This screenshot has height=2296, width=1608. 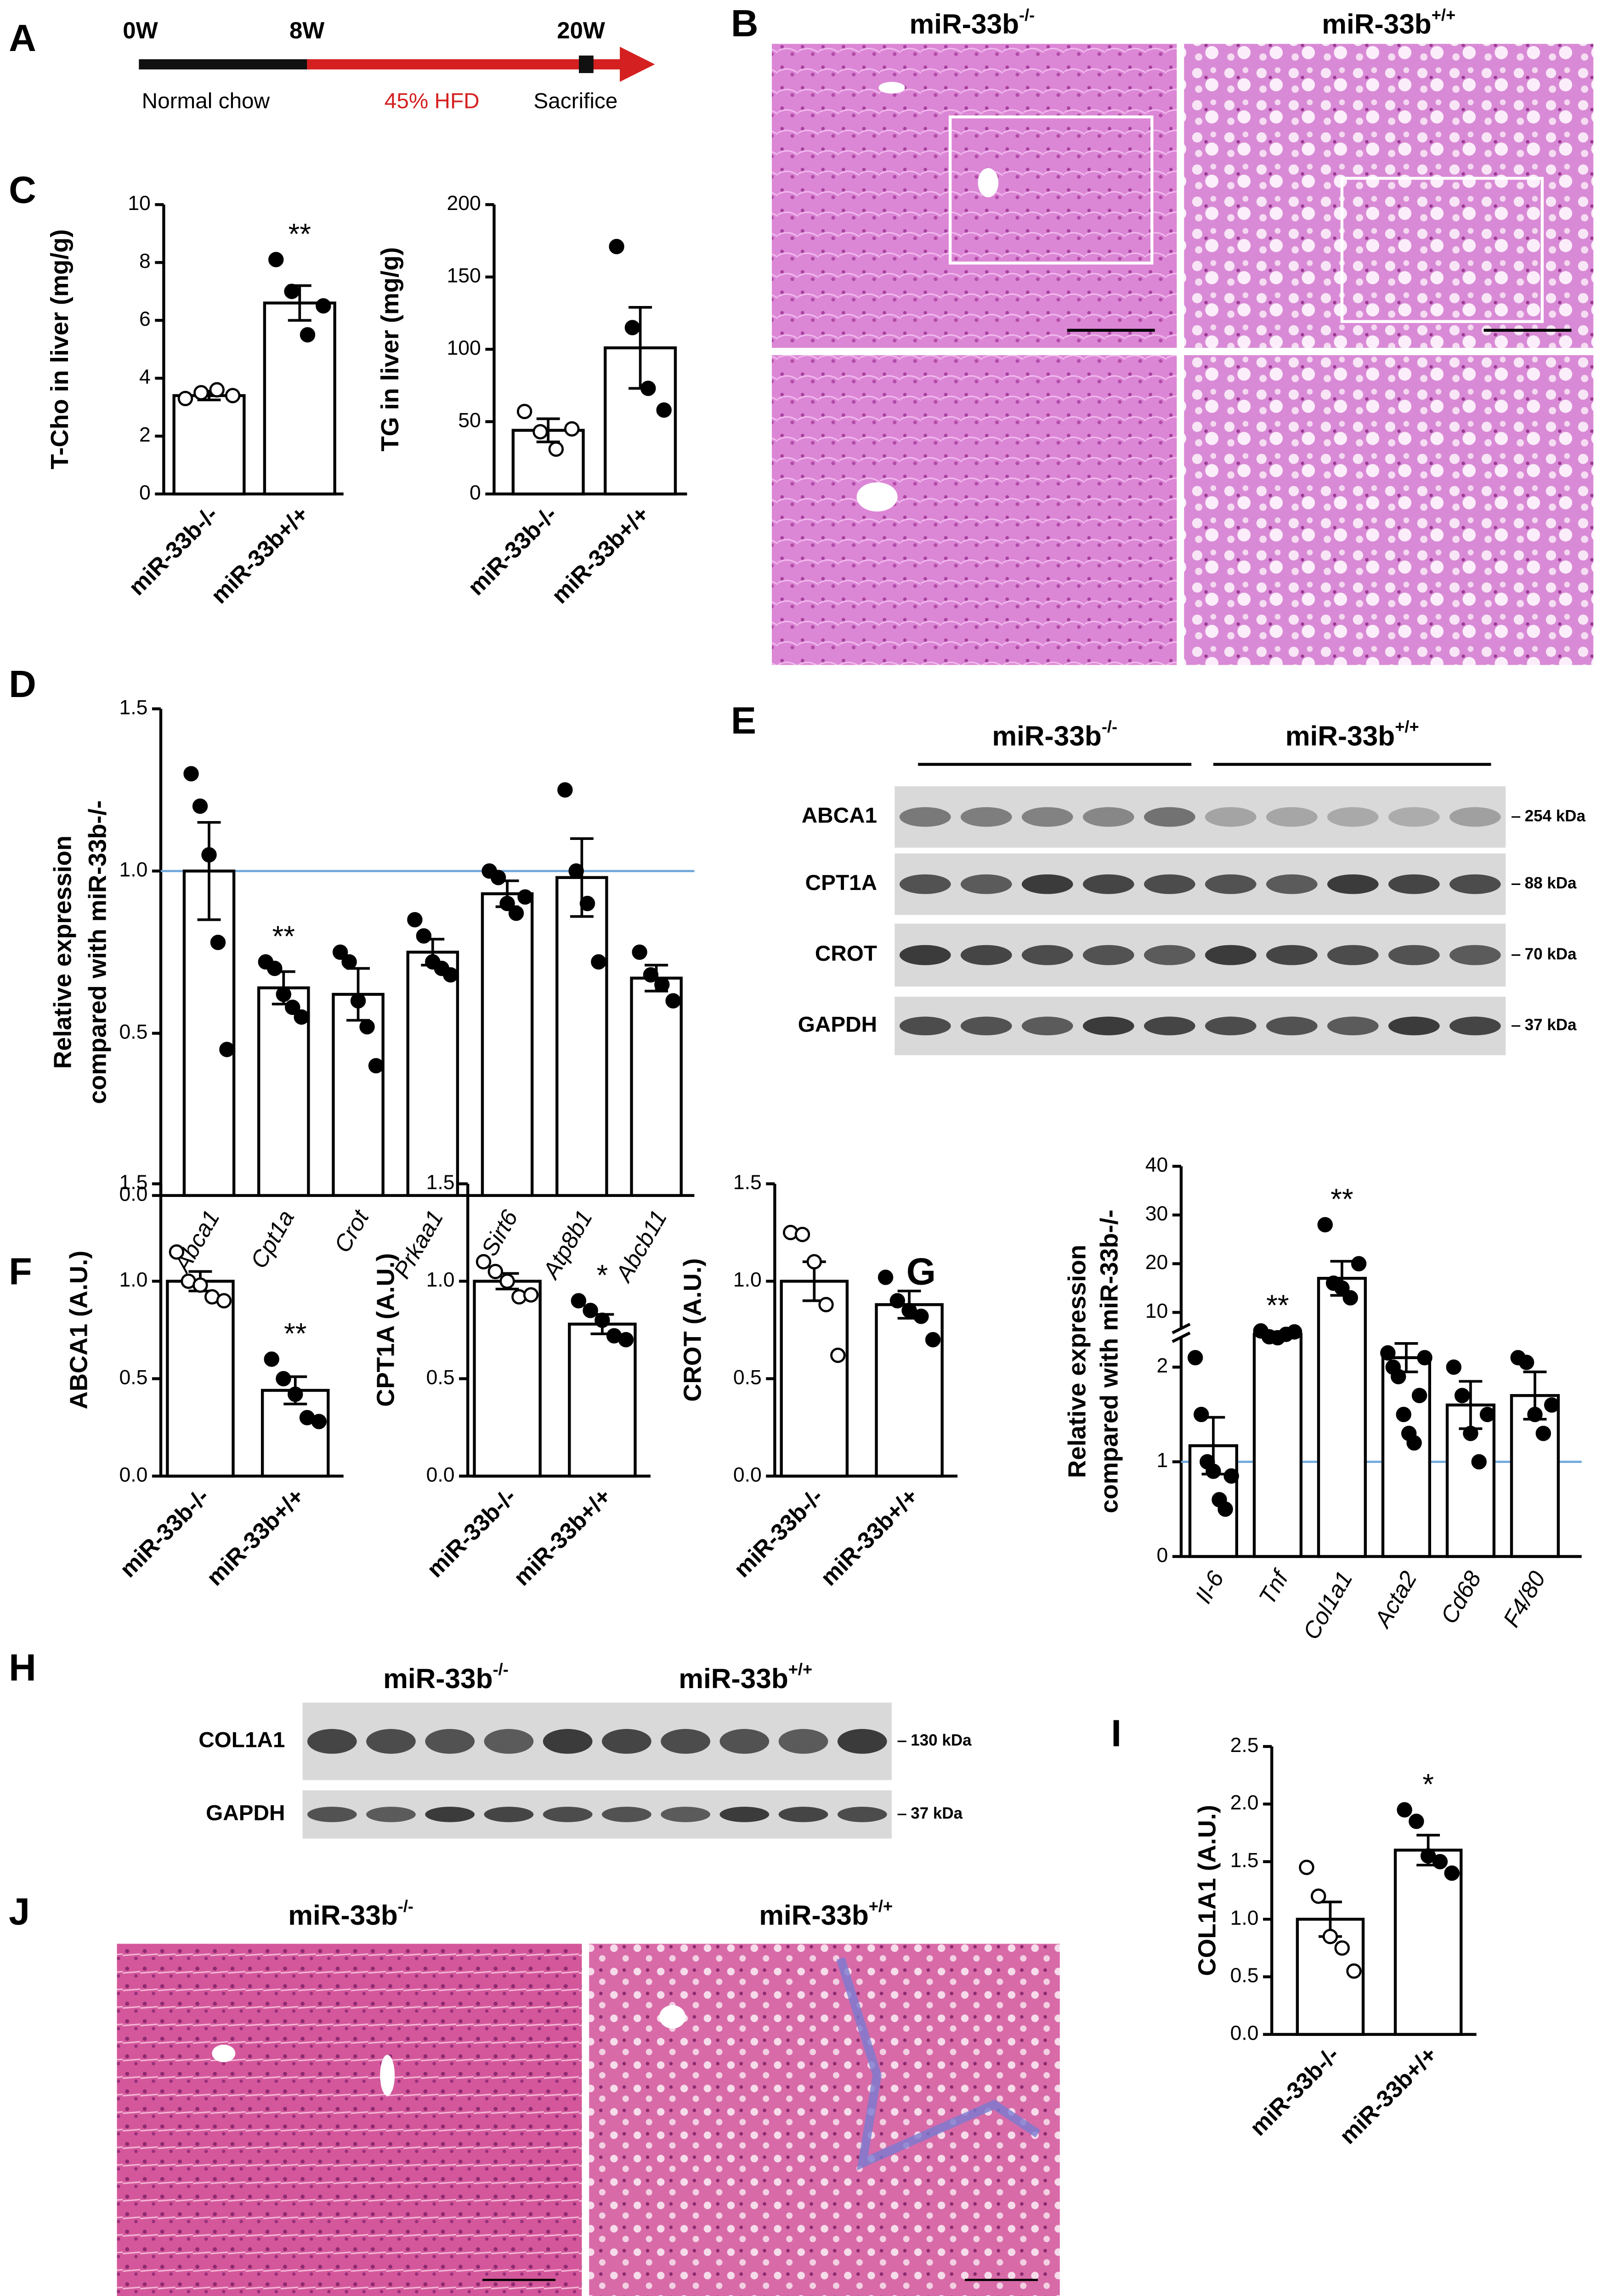 I want to click on blot-label: CPT1A, so click(x=841, y=883).